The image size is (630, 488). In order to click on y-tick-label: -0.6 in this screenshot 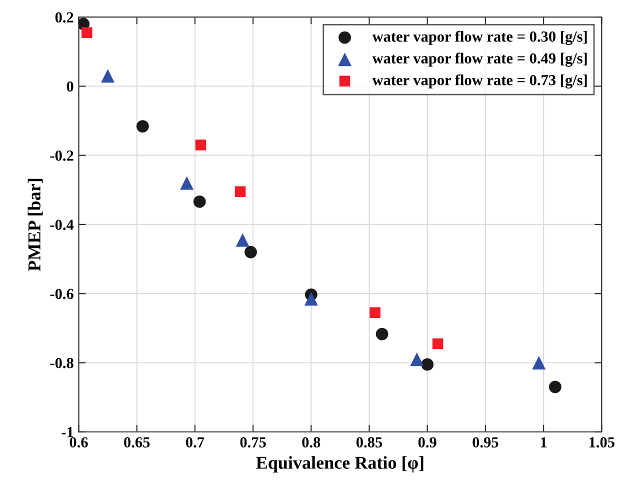, I will do `click(62, 294)`.